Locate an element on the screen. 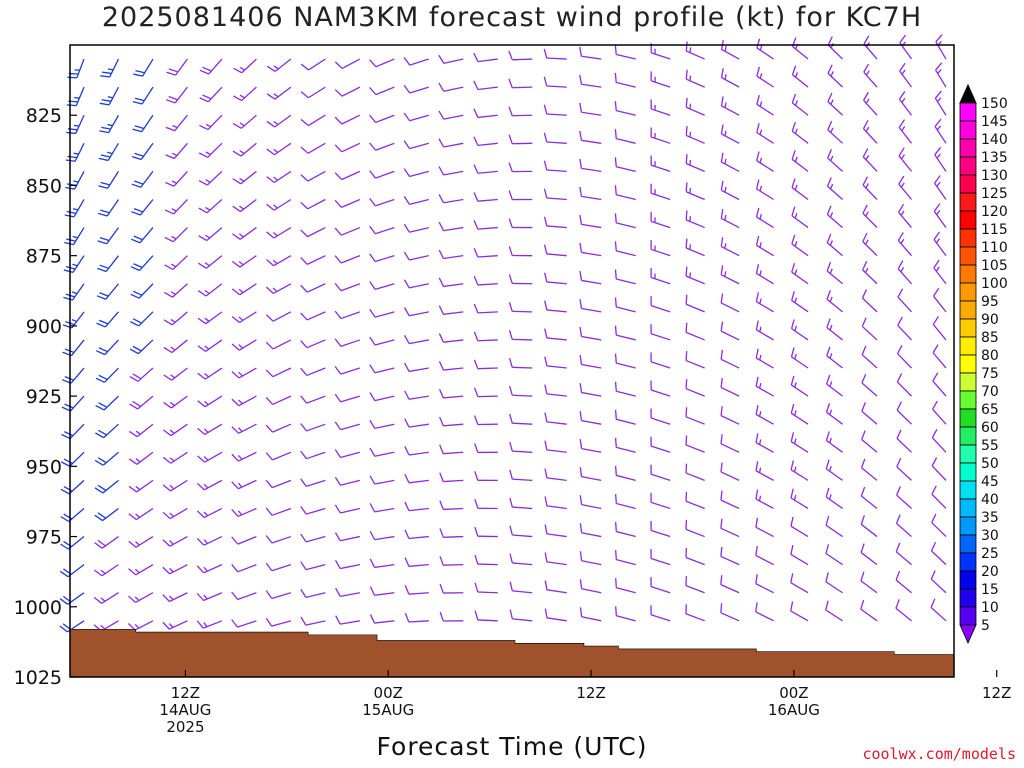  colorbar-top-arrow is located at coordinates (968, 93).